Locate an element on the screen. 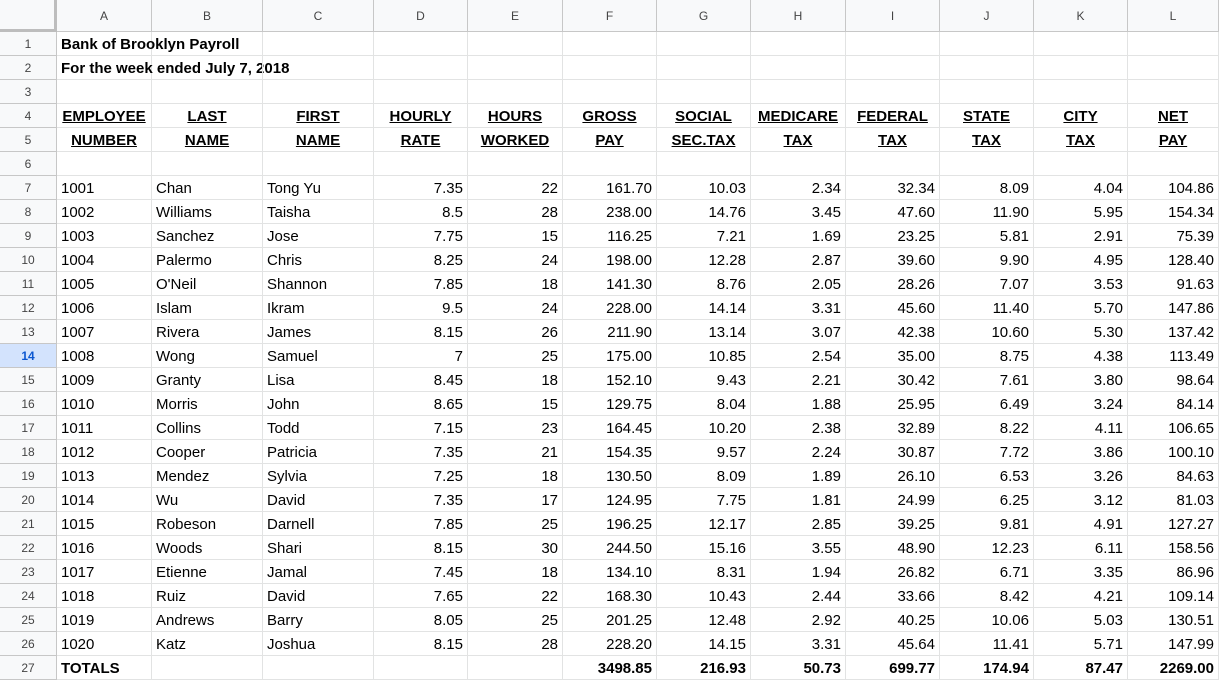  employee-cell: 4.95 is located at coordinates (1081, 260).